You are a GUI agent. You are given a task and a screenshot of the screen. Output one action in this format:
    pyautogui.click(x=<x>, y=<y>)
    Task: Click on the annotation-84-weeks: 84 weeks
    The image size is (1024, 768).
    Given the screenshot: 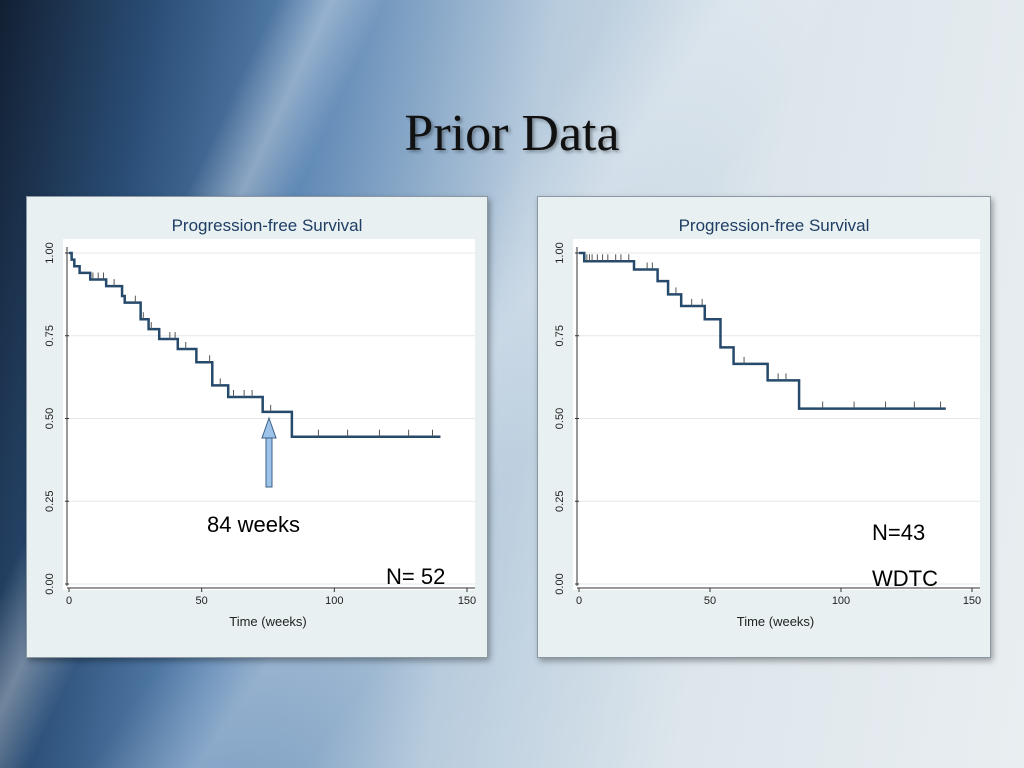 What is the action you would take?
    pyautogui.click(x=253, y=524)
    